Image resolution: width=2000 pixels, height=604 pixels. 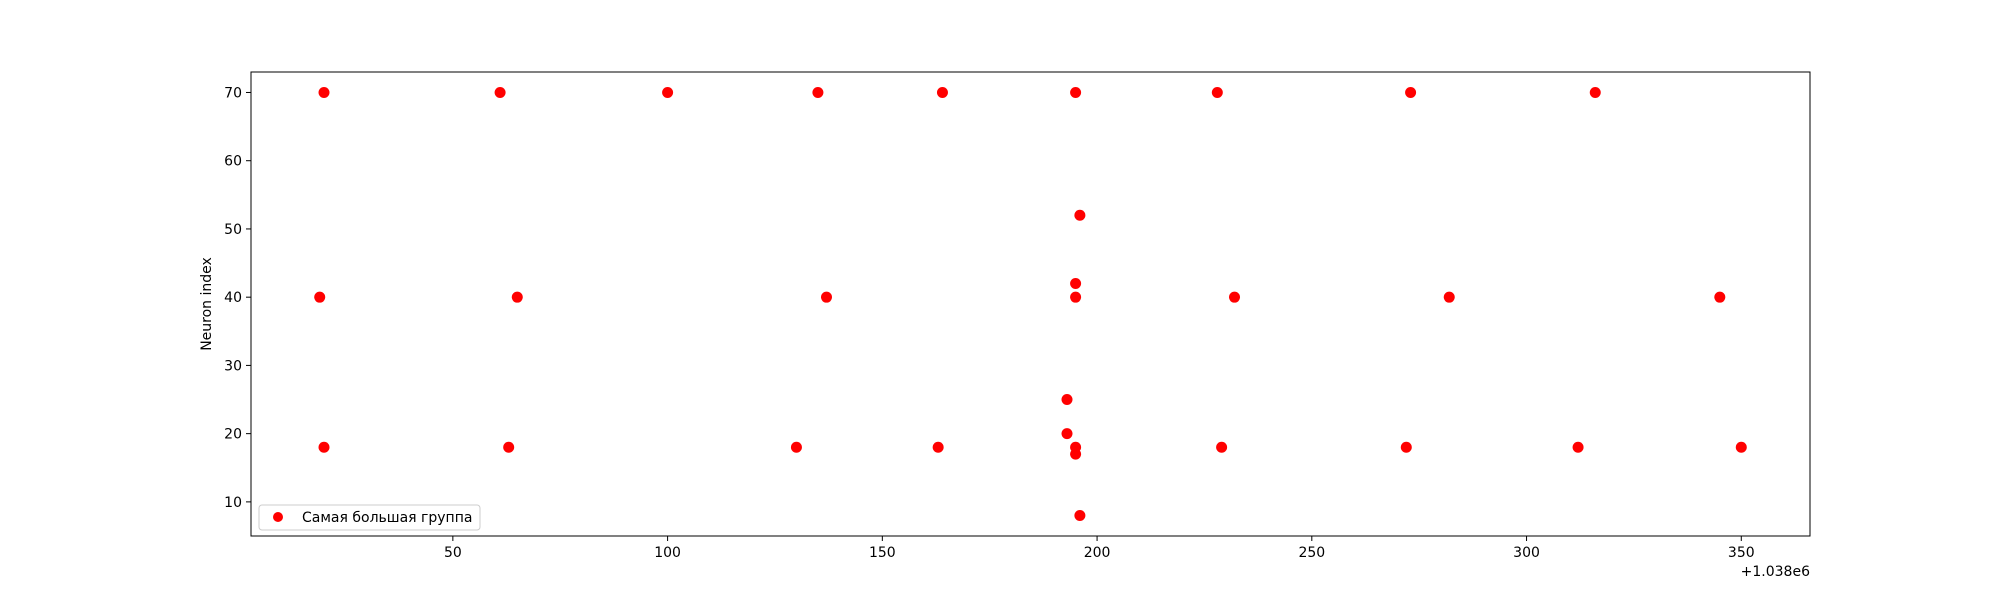 I want to click on x-axis: 50 100 150 200 250 300 350, so click(x=1099, y=548).